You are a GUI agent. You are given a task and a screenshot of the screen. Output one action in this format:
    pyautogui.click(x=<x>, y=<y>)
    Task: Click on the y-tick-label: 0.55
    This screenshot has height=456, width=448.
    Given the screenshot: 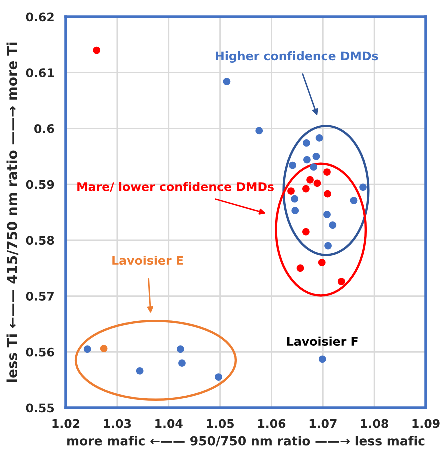 What is the action you would take?
    pyautogui.click(x=40, y=408)
    